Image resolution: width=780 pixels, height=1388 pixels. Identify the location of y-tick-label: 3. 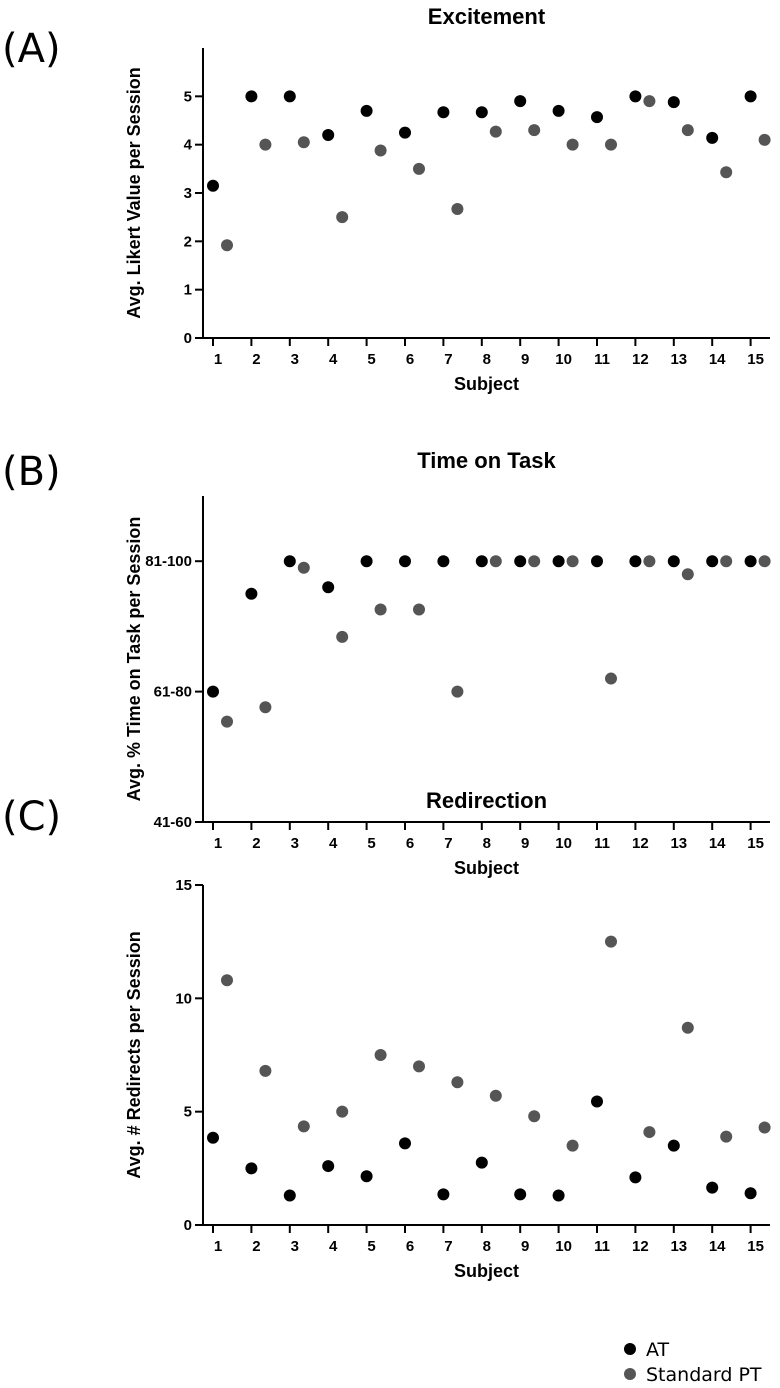
(188, 193).